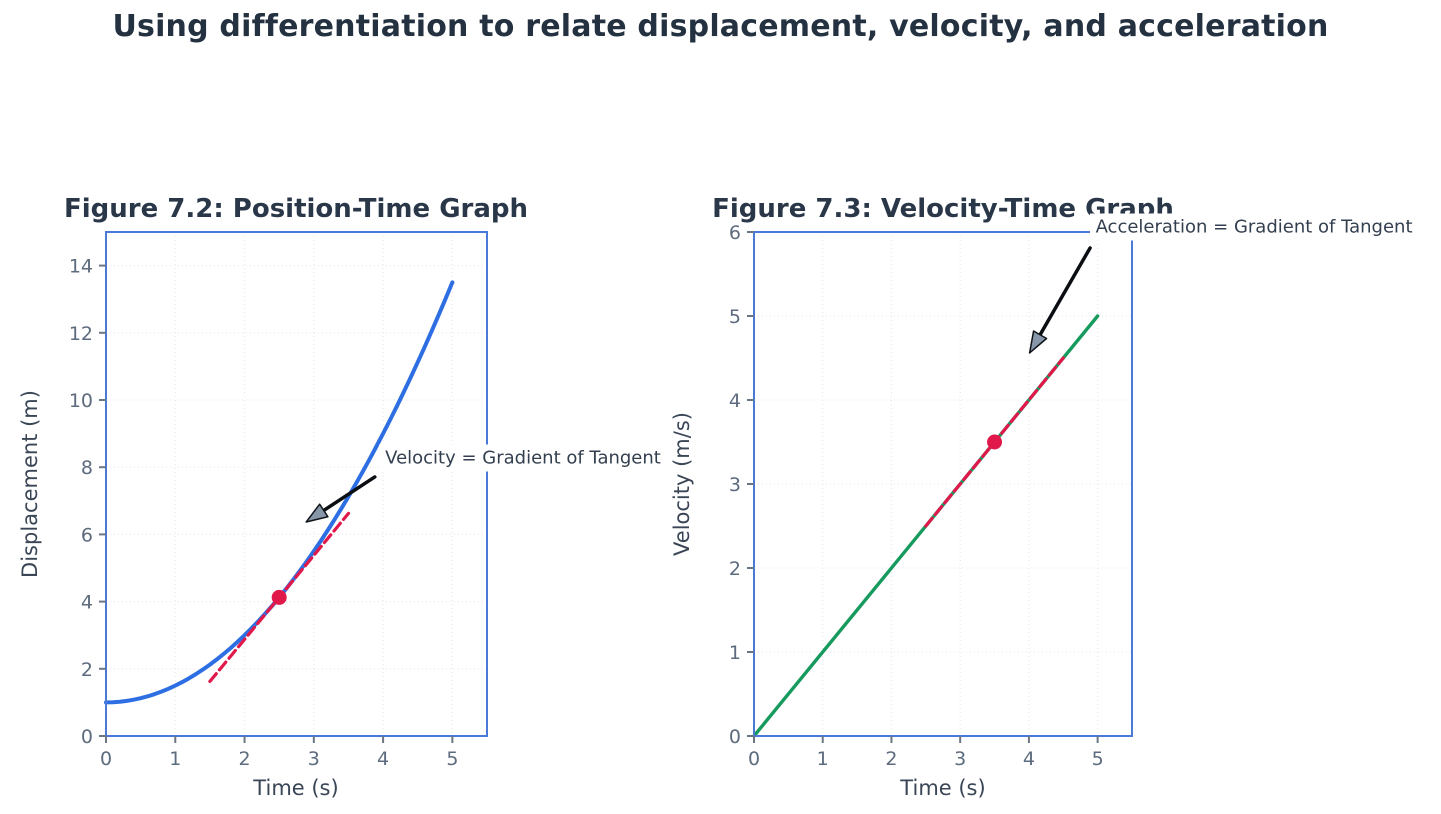 This screenshot has width=1441, height=814. What do you see at coordinates (279, 492) in the screenshot?
I see `displacement-curve` at bounding box center [279, 492].